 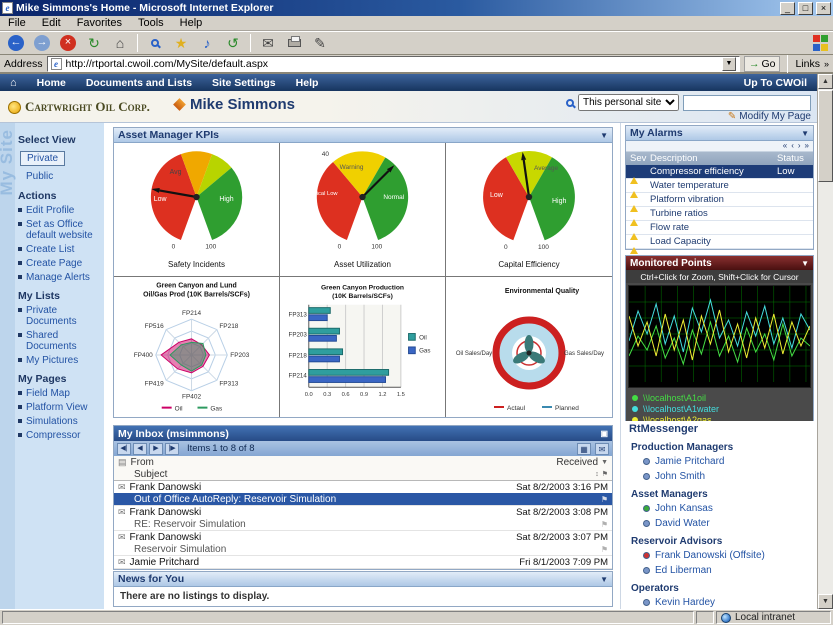 I want to click on contact-item: David Water, so click(x=719, y=523).